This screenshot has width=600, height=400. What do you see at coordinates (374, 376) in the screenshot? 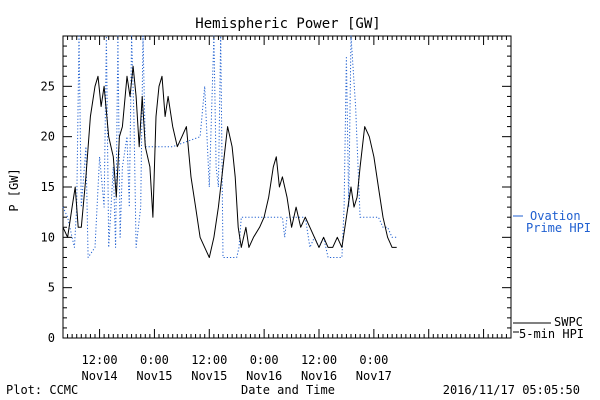
I see `x-tick-label-date: Nov17` at bounding box center [374, 376].